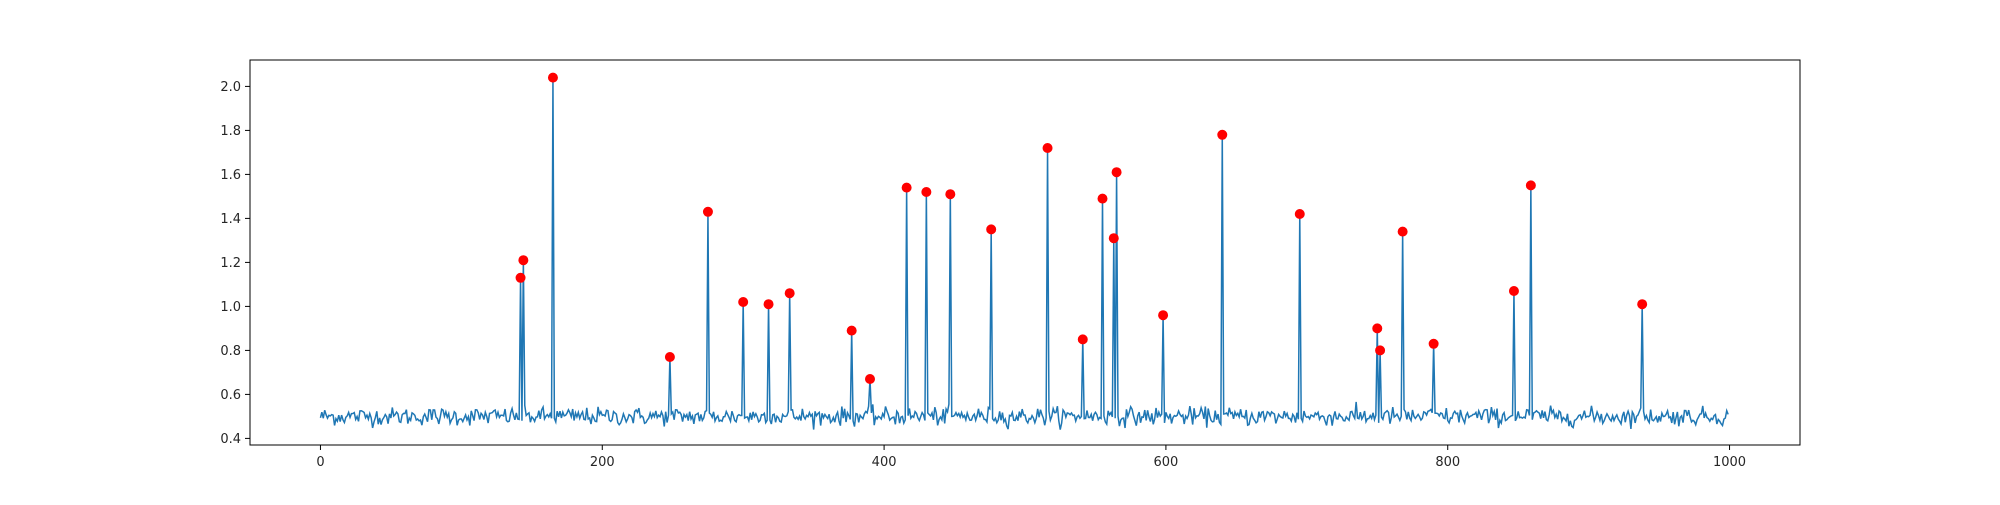 This screenshot has width=2000, height=505. Describe the element at coordinates (230, 395) in the screenshot. I see `y-tick-label: 0.6` at that location.